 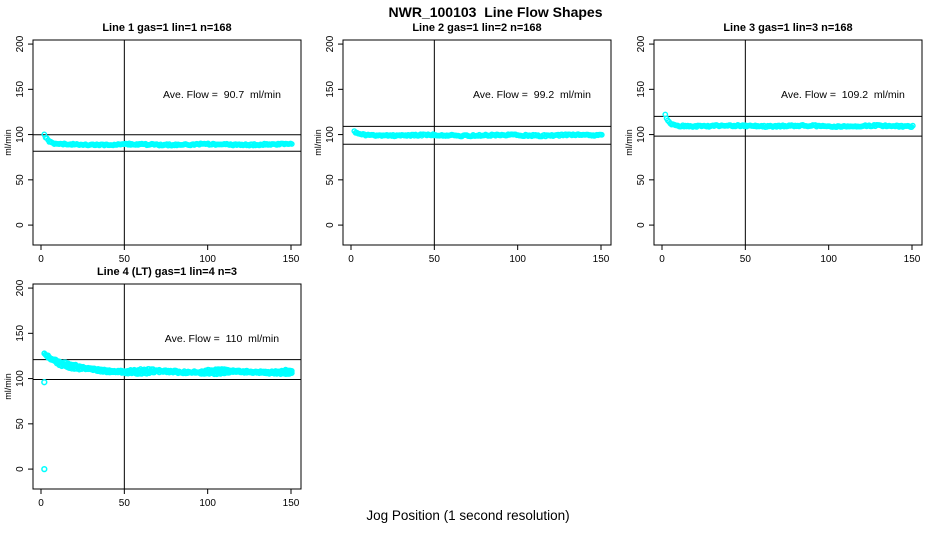 I want to click on ave-flow-annotation: Ave. Flow = 109.2 ml/min, so click(x=843, y=95).